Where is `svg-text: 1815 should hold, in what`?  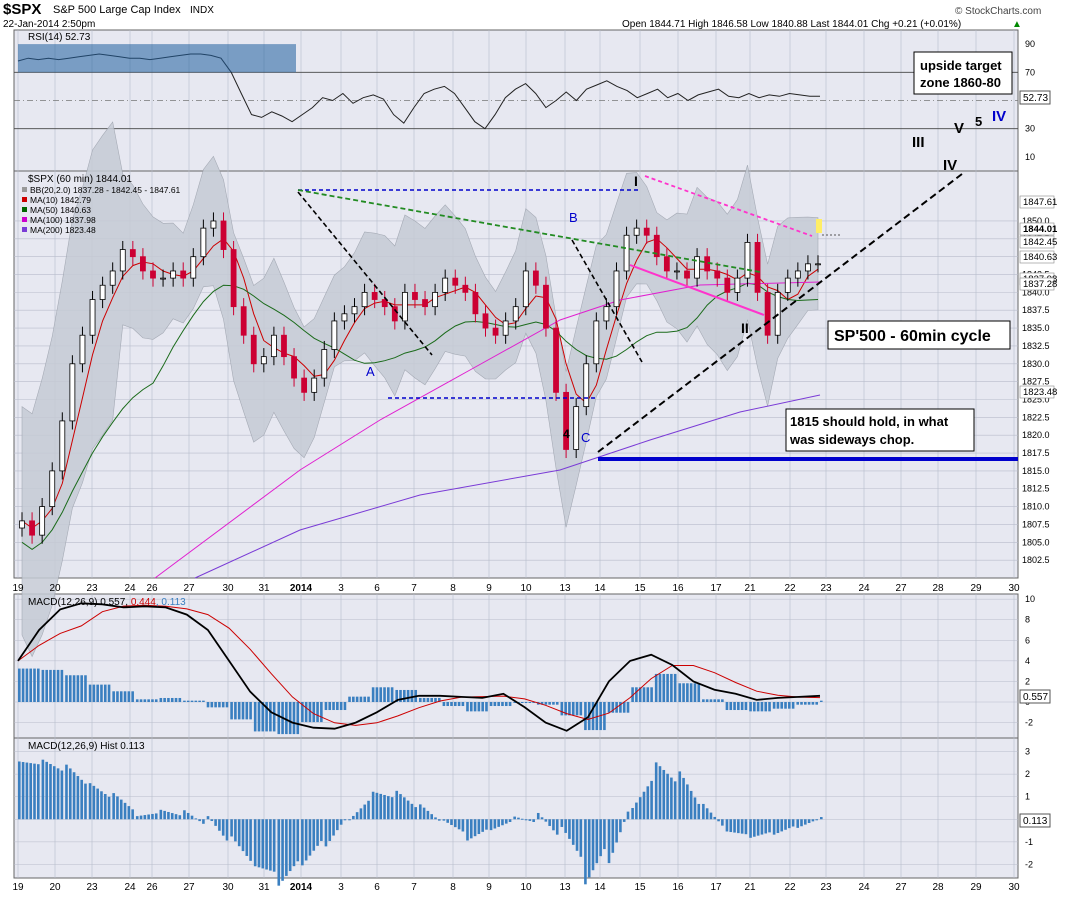 svg-text: 1815 should hold, in what is located at coordinates (869, 421).